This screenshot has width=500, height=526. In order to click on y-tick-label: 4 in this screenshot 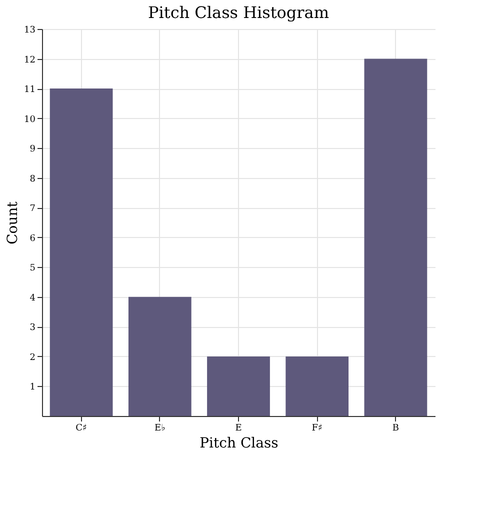, I will do `click(33, 298)`.